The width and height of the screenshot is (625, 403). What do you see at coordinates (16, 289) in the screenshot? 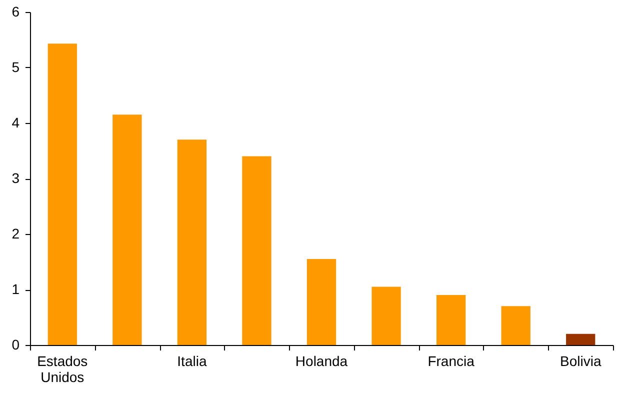
I see `y-tick-label: 1` at bounding box center [16, 289].